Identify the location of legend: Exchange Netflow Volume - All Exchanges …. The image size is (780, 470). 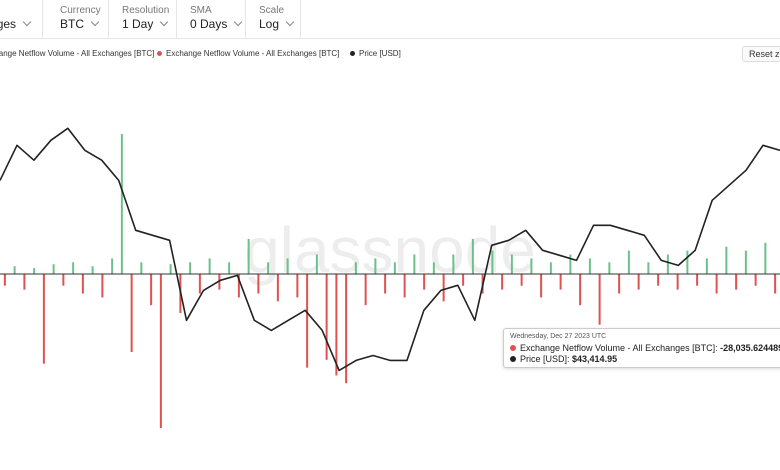
(390, 55).